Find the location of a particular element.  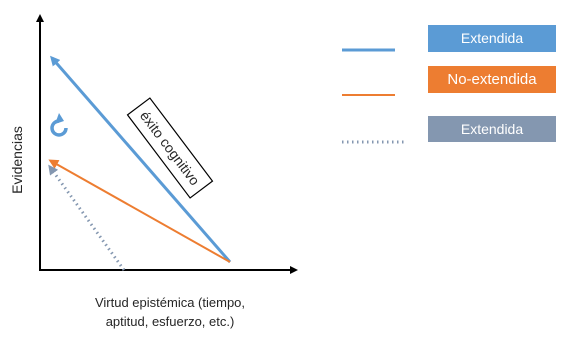

callout-box is located at coordinates (170, 148).